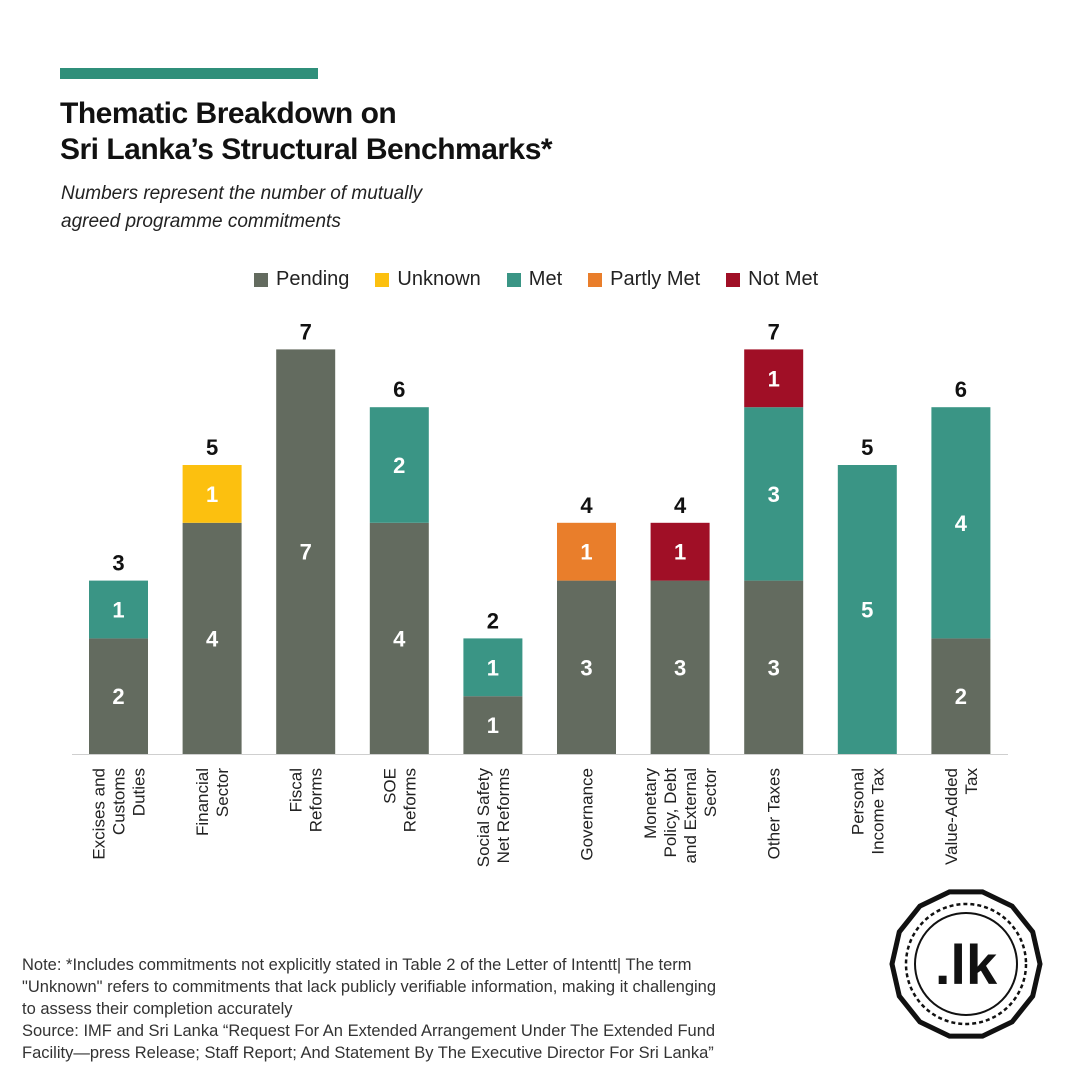  I want to click on lk-logo: .lk, so click(966, 964).